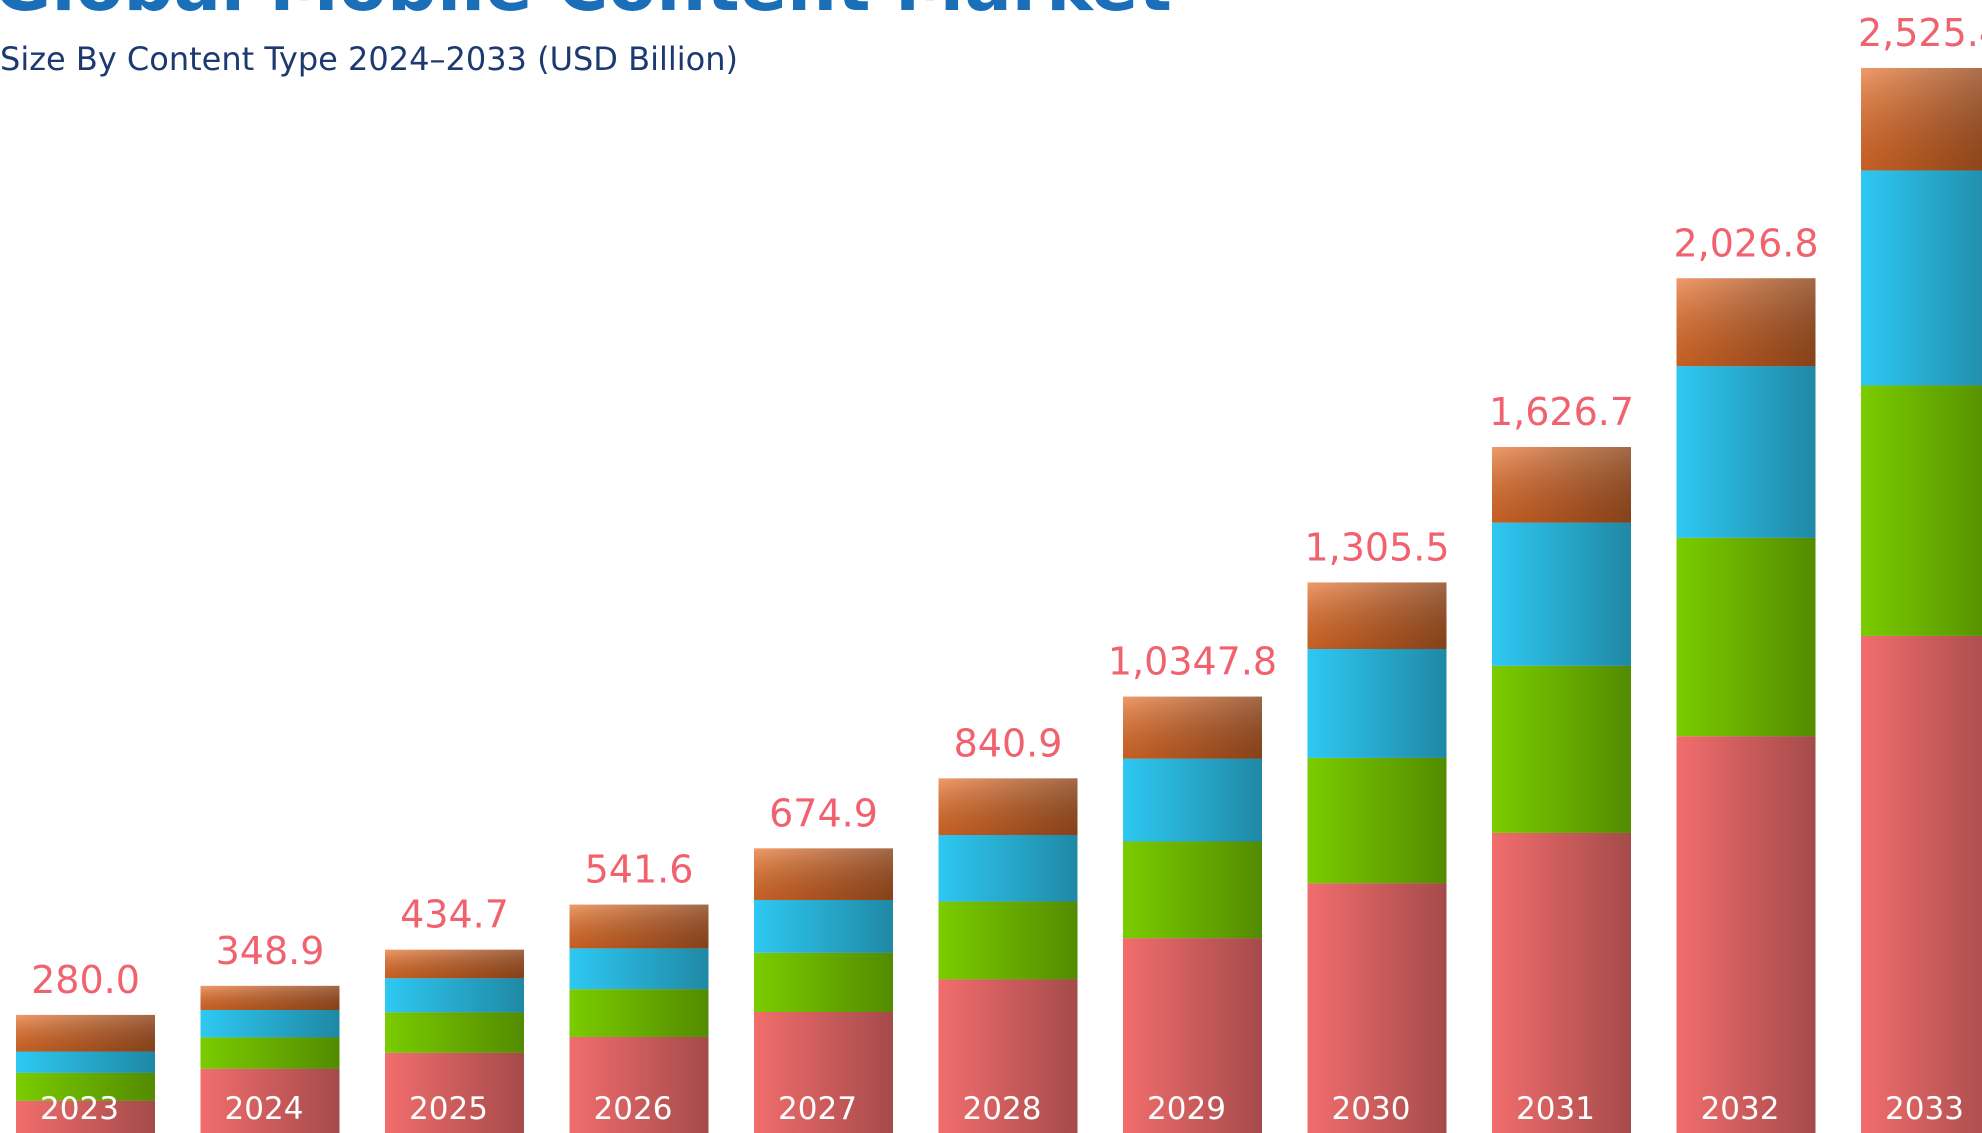  Describe the element at coordinates (586, 13) in the screenshot. I see `chart-title: Global Mobile Content Market` at that location.